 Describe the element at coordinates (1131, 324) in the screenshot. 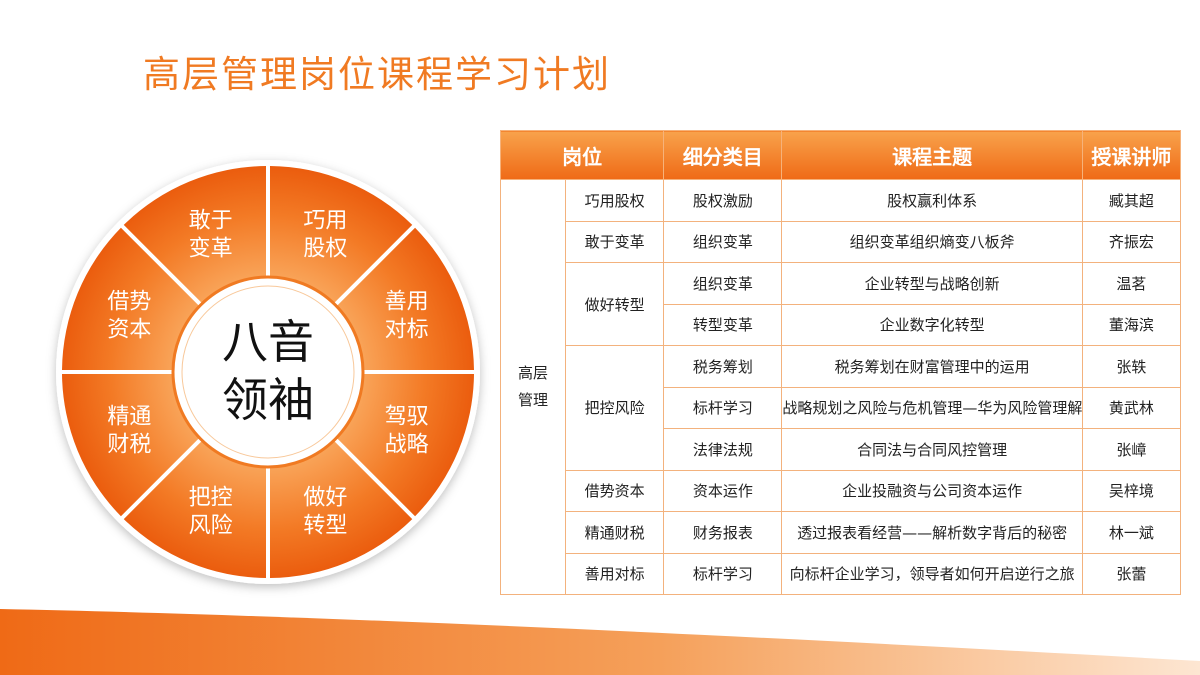

I see `lecturer-cell: 董海滨` at that location.